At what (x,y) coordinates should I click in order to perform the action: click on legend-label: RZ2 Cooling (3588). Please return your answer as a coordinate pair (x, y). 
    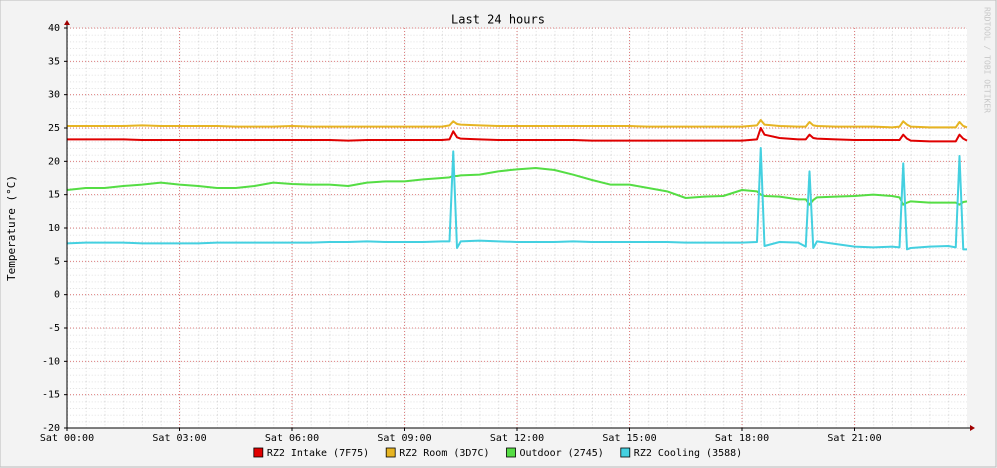
    Looking at the image, I should click on (688, 453).